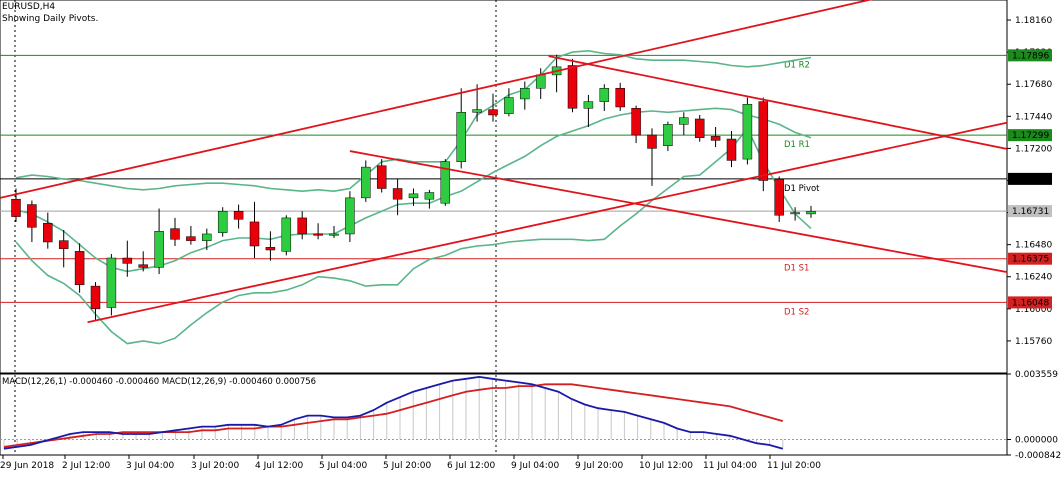  What do you see at coordinates (1033, 310) in the screenshot?
I see `y-tick-label: 1.16000` at bounding box center [1033, 310].